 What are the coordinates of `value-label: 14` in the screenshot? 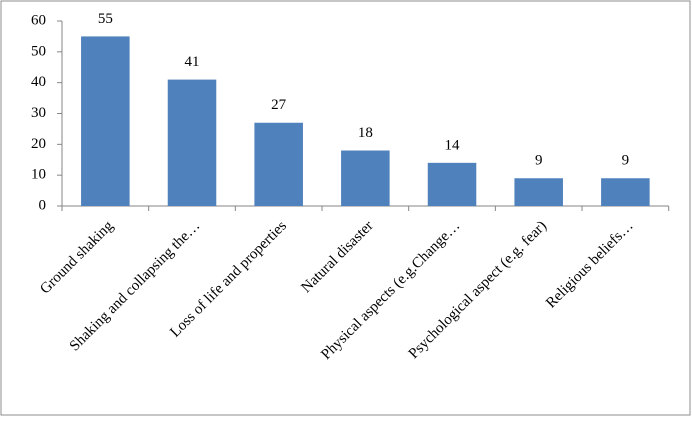 It's located at (453, 145).